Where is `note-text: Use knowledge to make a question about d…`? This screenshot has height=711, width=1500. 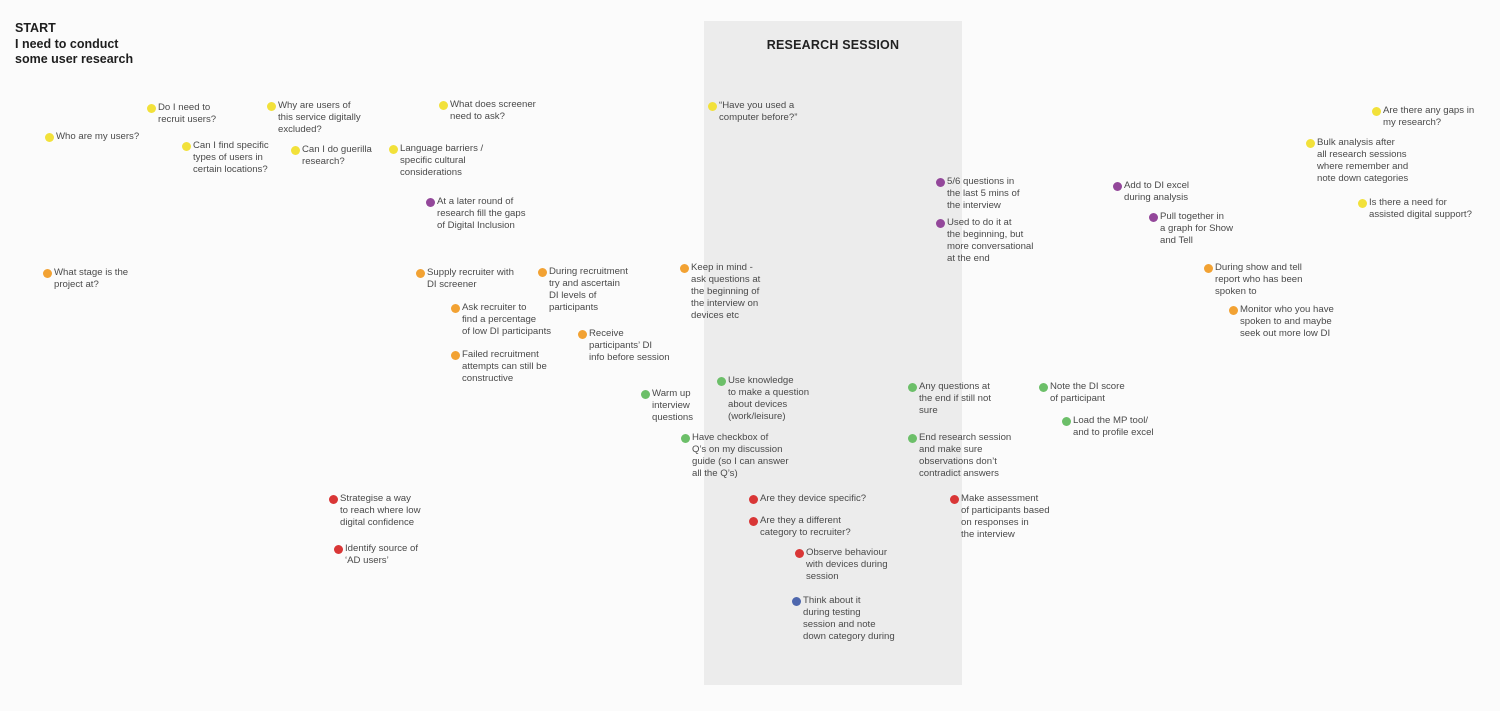 note-text: Use knowledge to make a question about d… is located at coordinates (769, 398).